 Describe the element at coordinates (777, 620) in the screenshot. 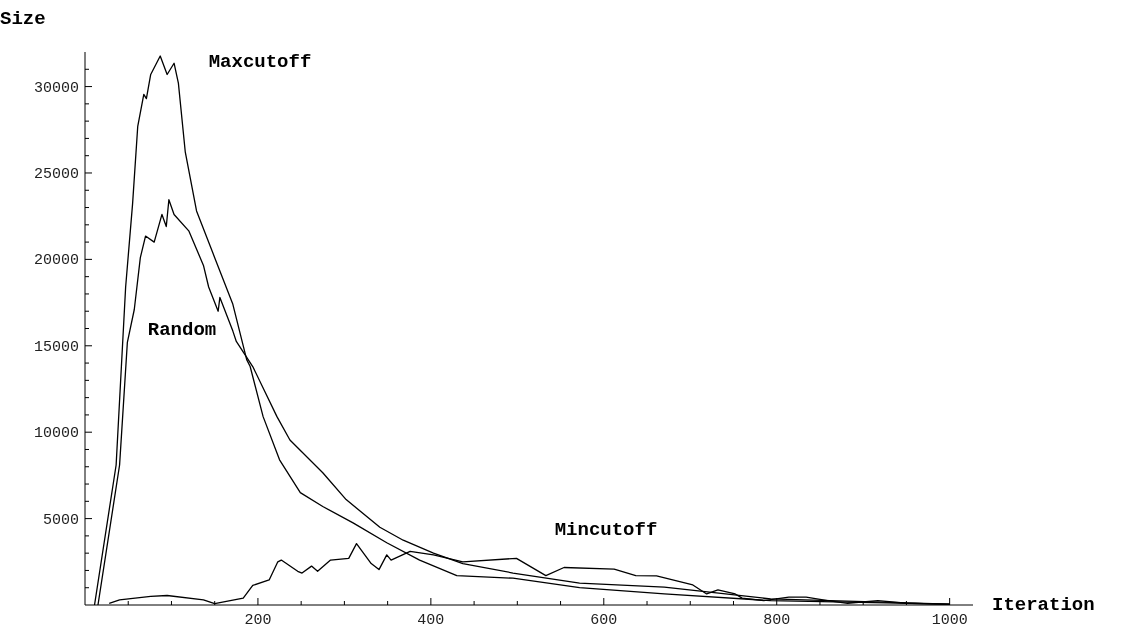

I see `x-tick-label: 800` at that location.